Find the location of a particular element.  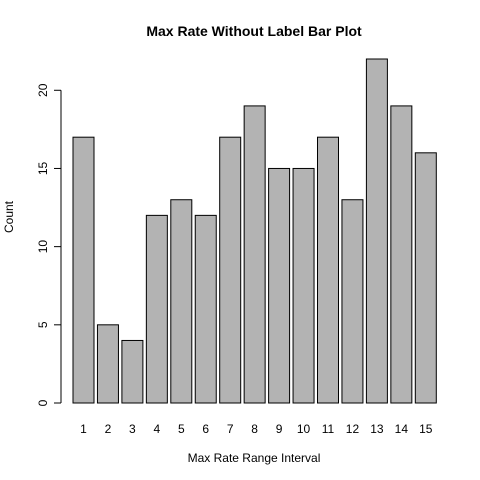

y-axis-label: Count is located at coordinates (9, 216).